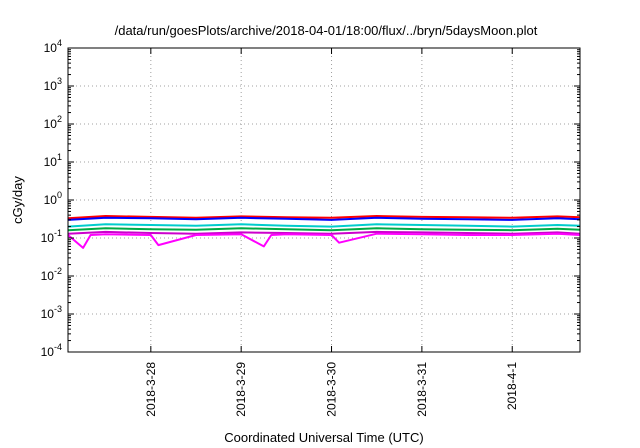 The image size is (640, 448). What do you see at coordinates (422, 389) in the screenshot?
I see `x-tick-label: 2018-3-31` at bounding box center [422, 389].